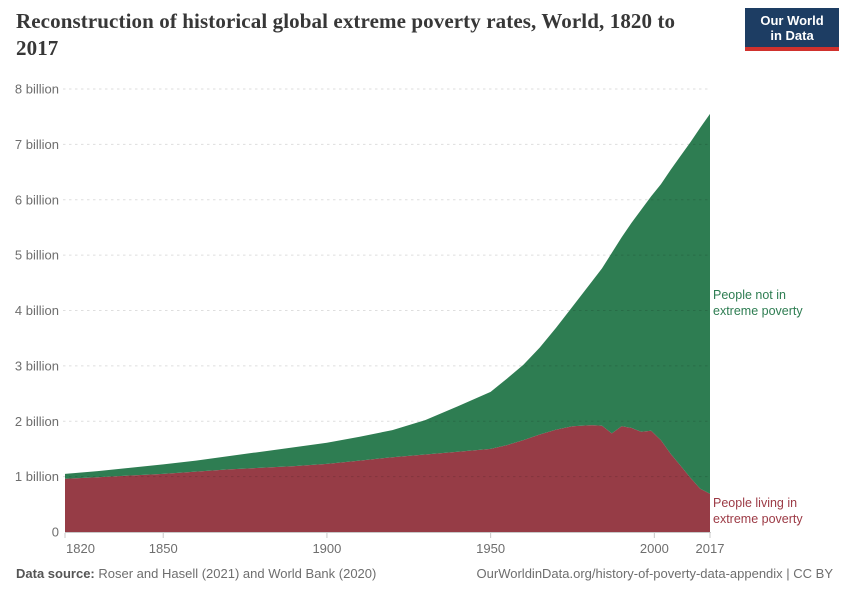  I want to click on y-tick-label: 8 billion, so click(37, 89).